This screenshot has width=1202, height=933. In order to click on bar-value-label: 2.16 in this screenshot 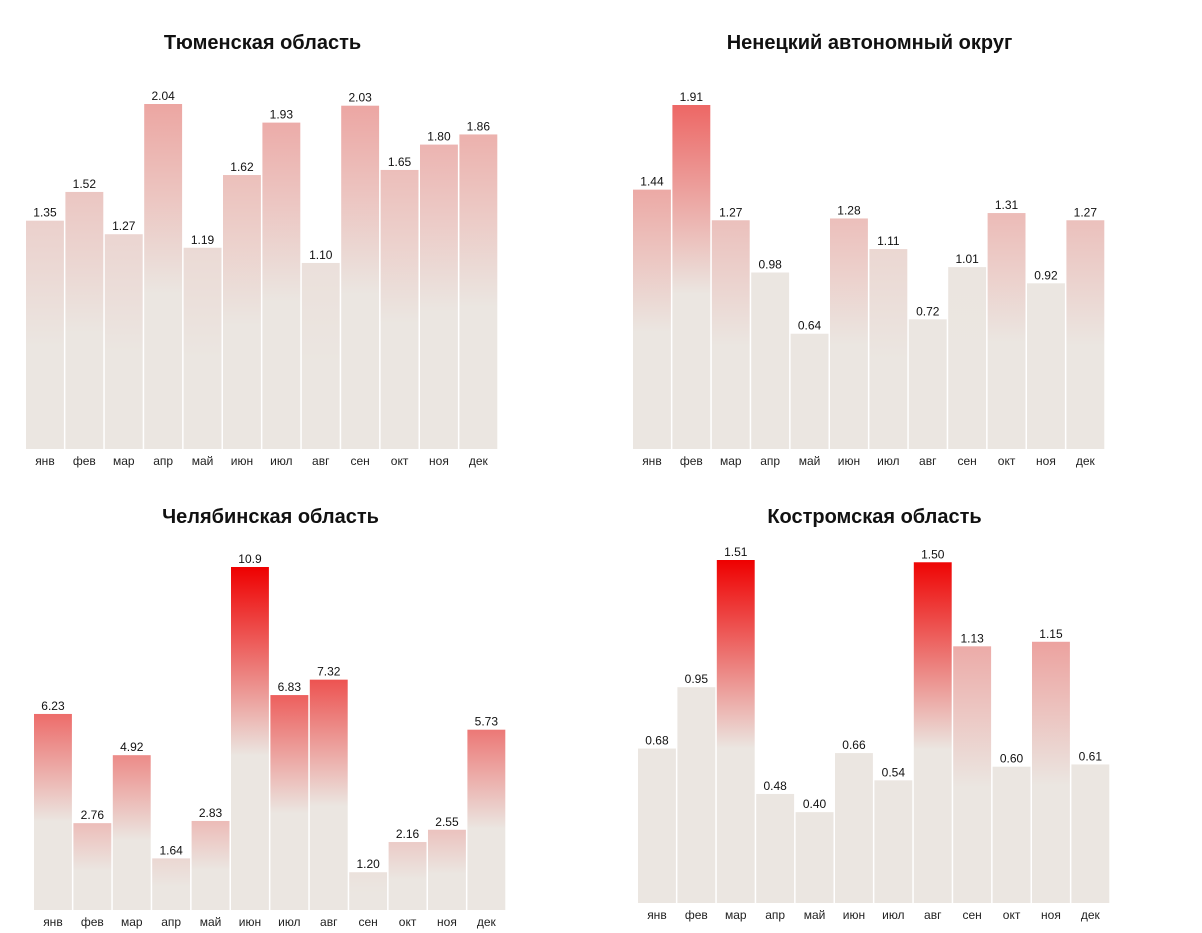, I will do `click(408, 834)`.